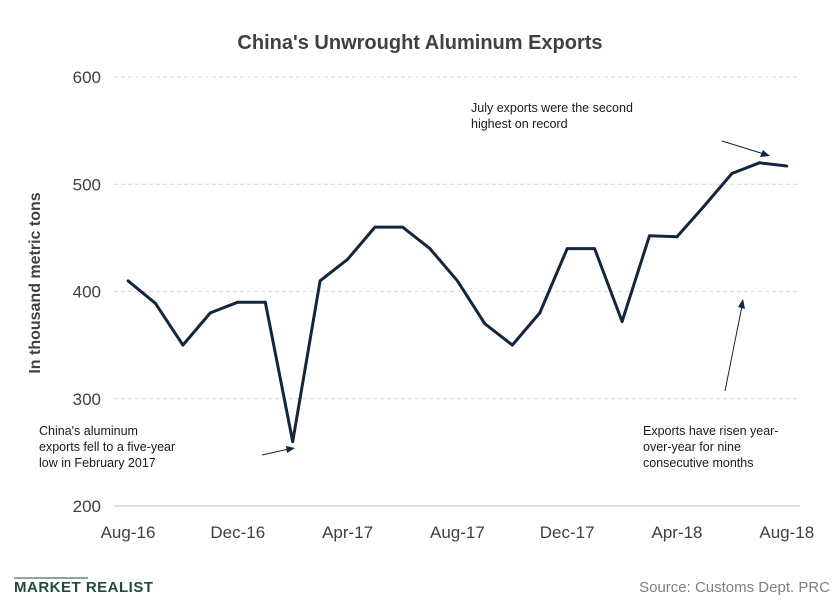 This screenshot has width=840, height=601. I want to click on annotation-line: July exports were the second, so click(552, 108).